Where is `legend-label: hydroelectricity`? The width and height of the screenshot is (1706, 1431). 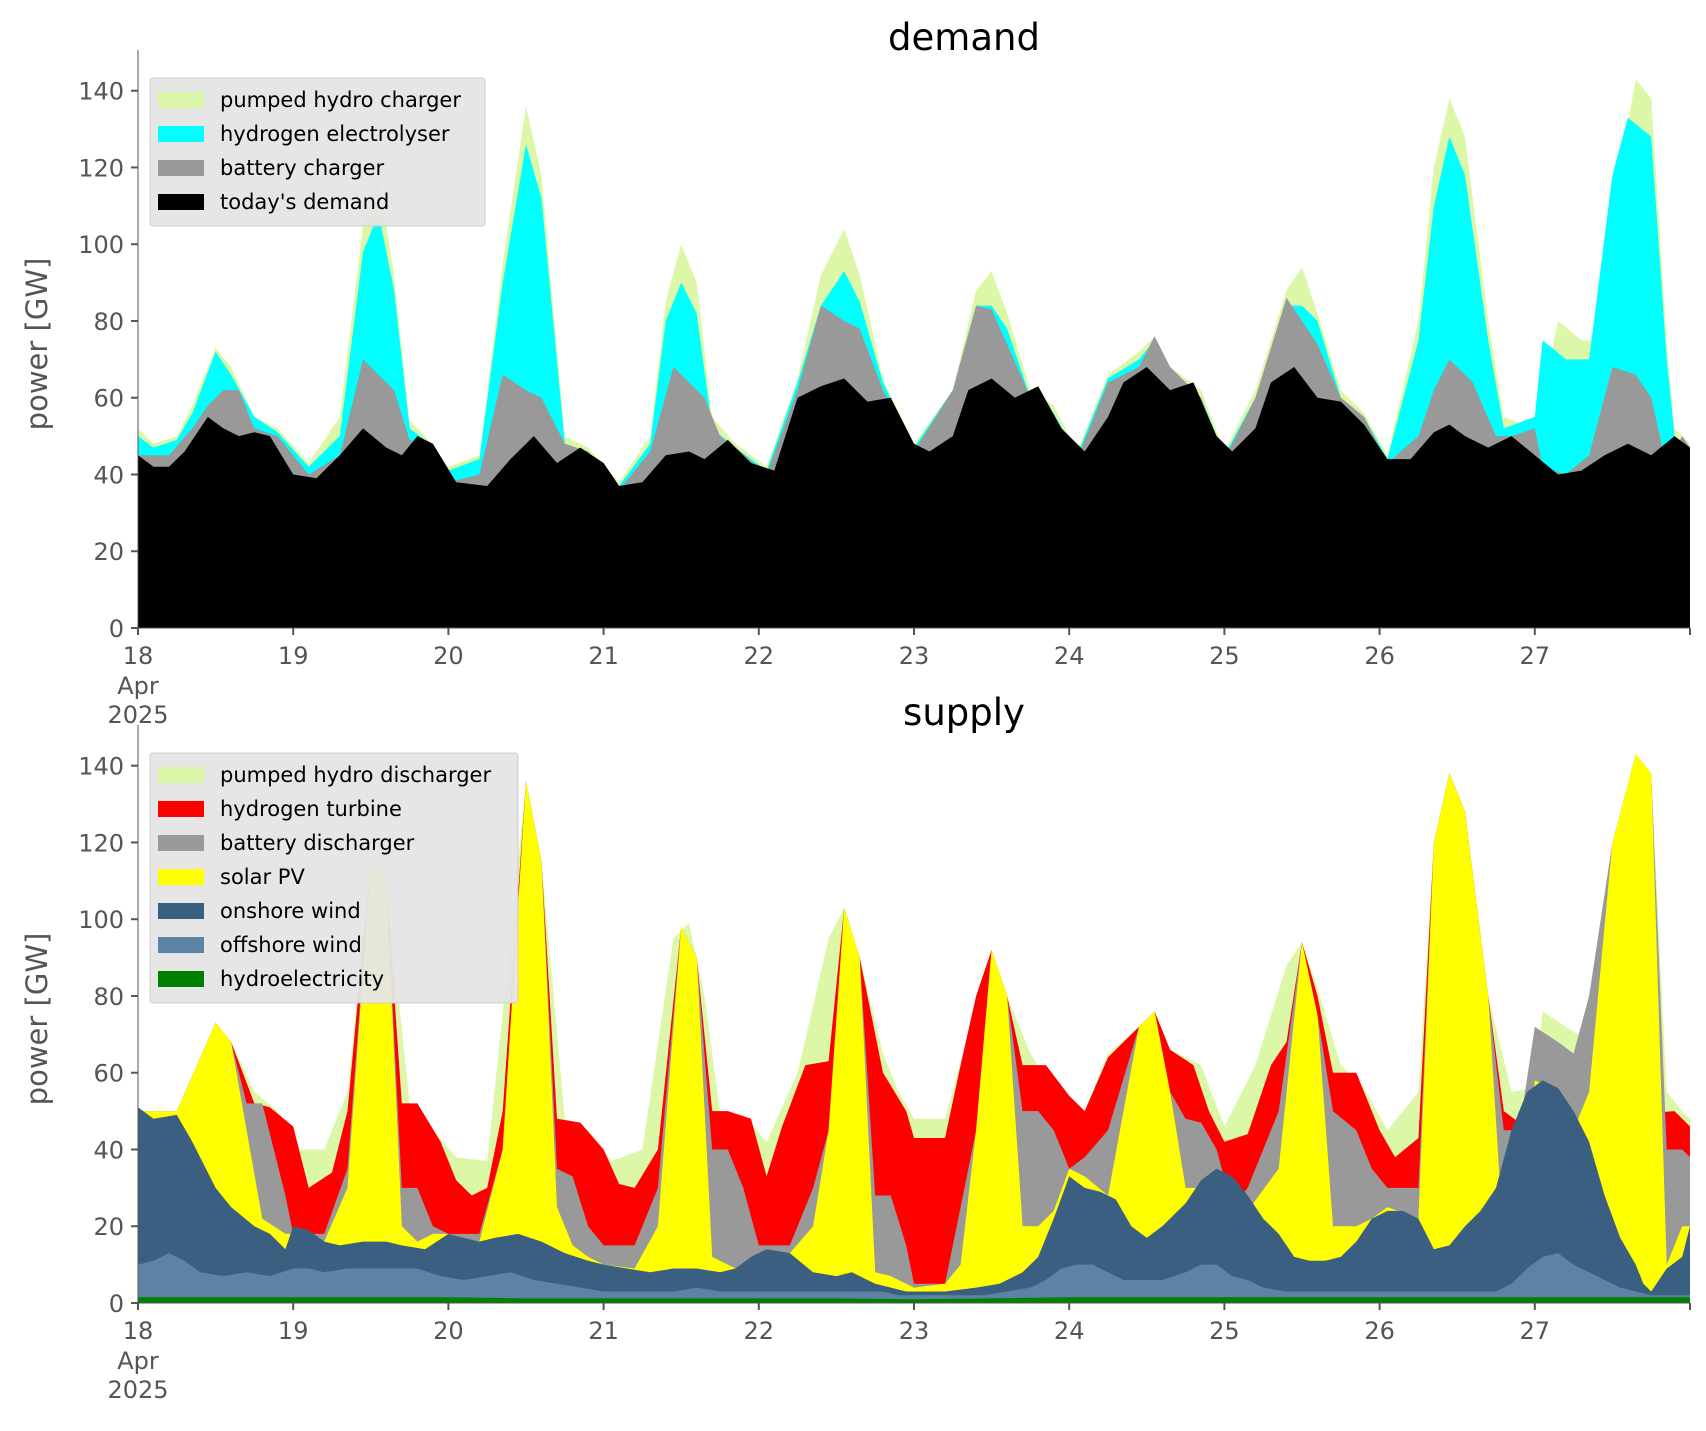 legend-label: hydroelectricity is located at coordinates (302, 979).